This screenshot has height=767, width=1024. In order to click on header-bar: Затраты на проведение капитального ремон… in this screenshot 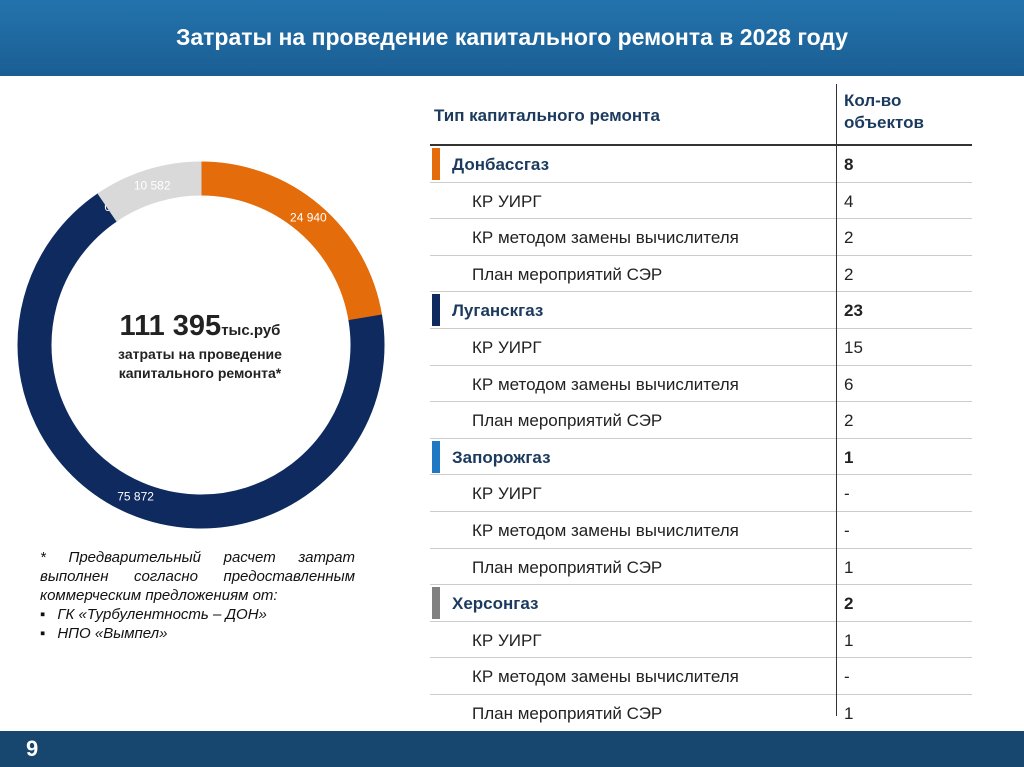, I will do `click(512, 38)`.